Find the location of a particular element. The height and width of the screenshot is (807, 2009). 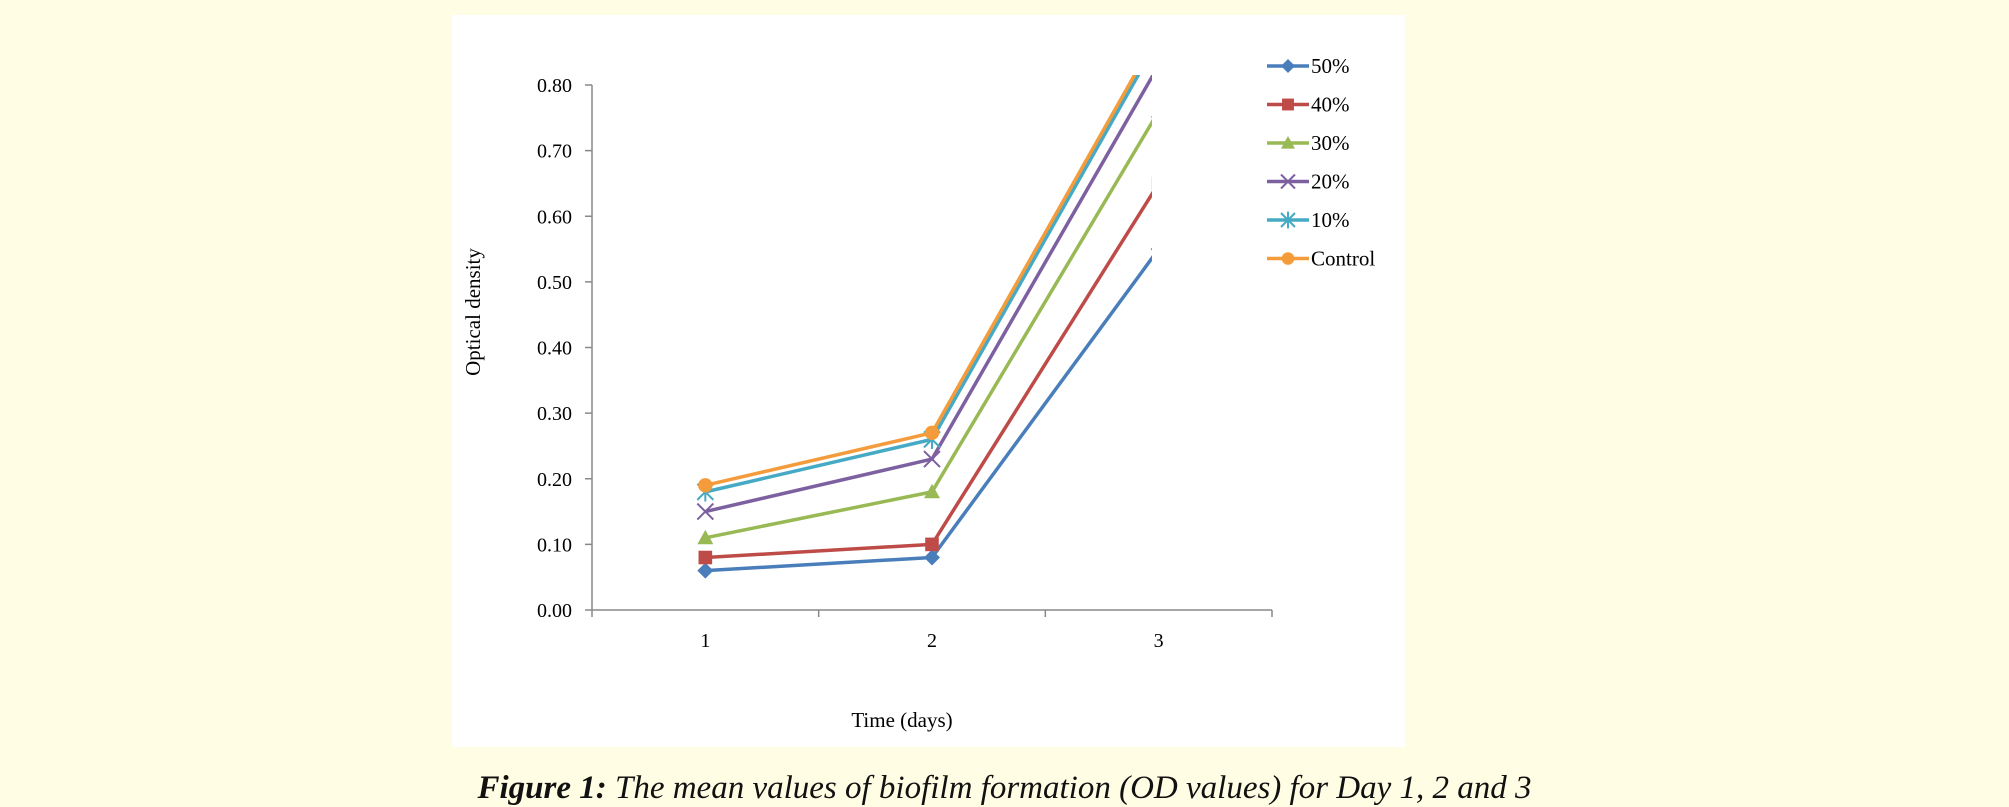

legend-item: 40% is located at coordinates (1308, 105).